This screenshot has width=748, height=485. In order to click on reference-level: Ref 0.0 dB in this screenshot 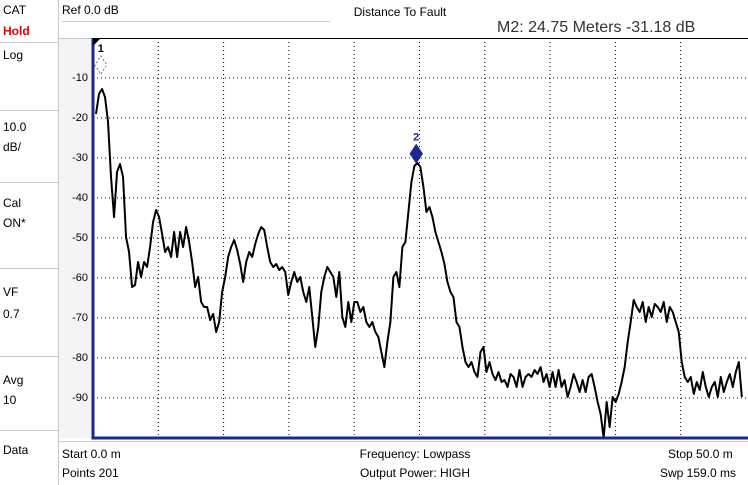, I will do `click(90, 10)`.